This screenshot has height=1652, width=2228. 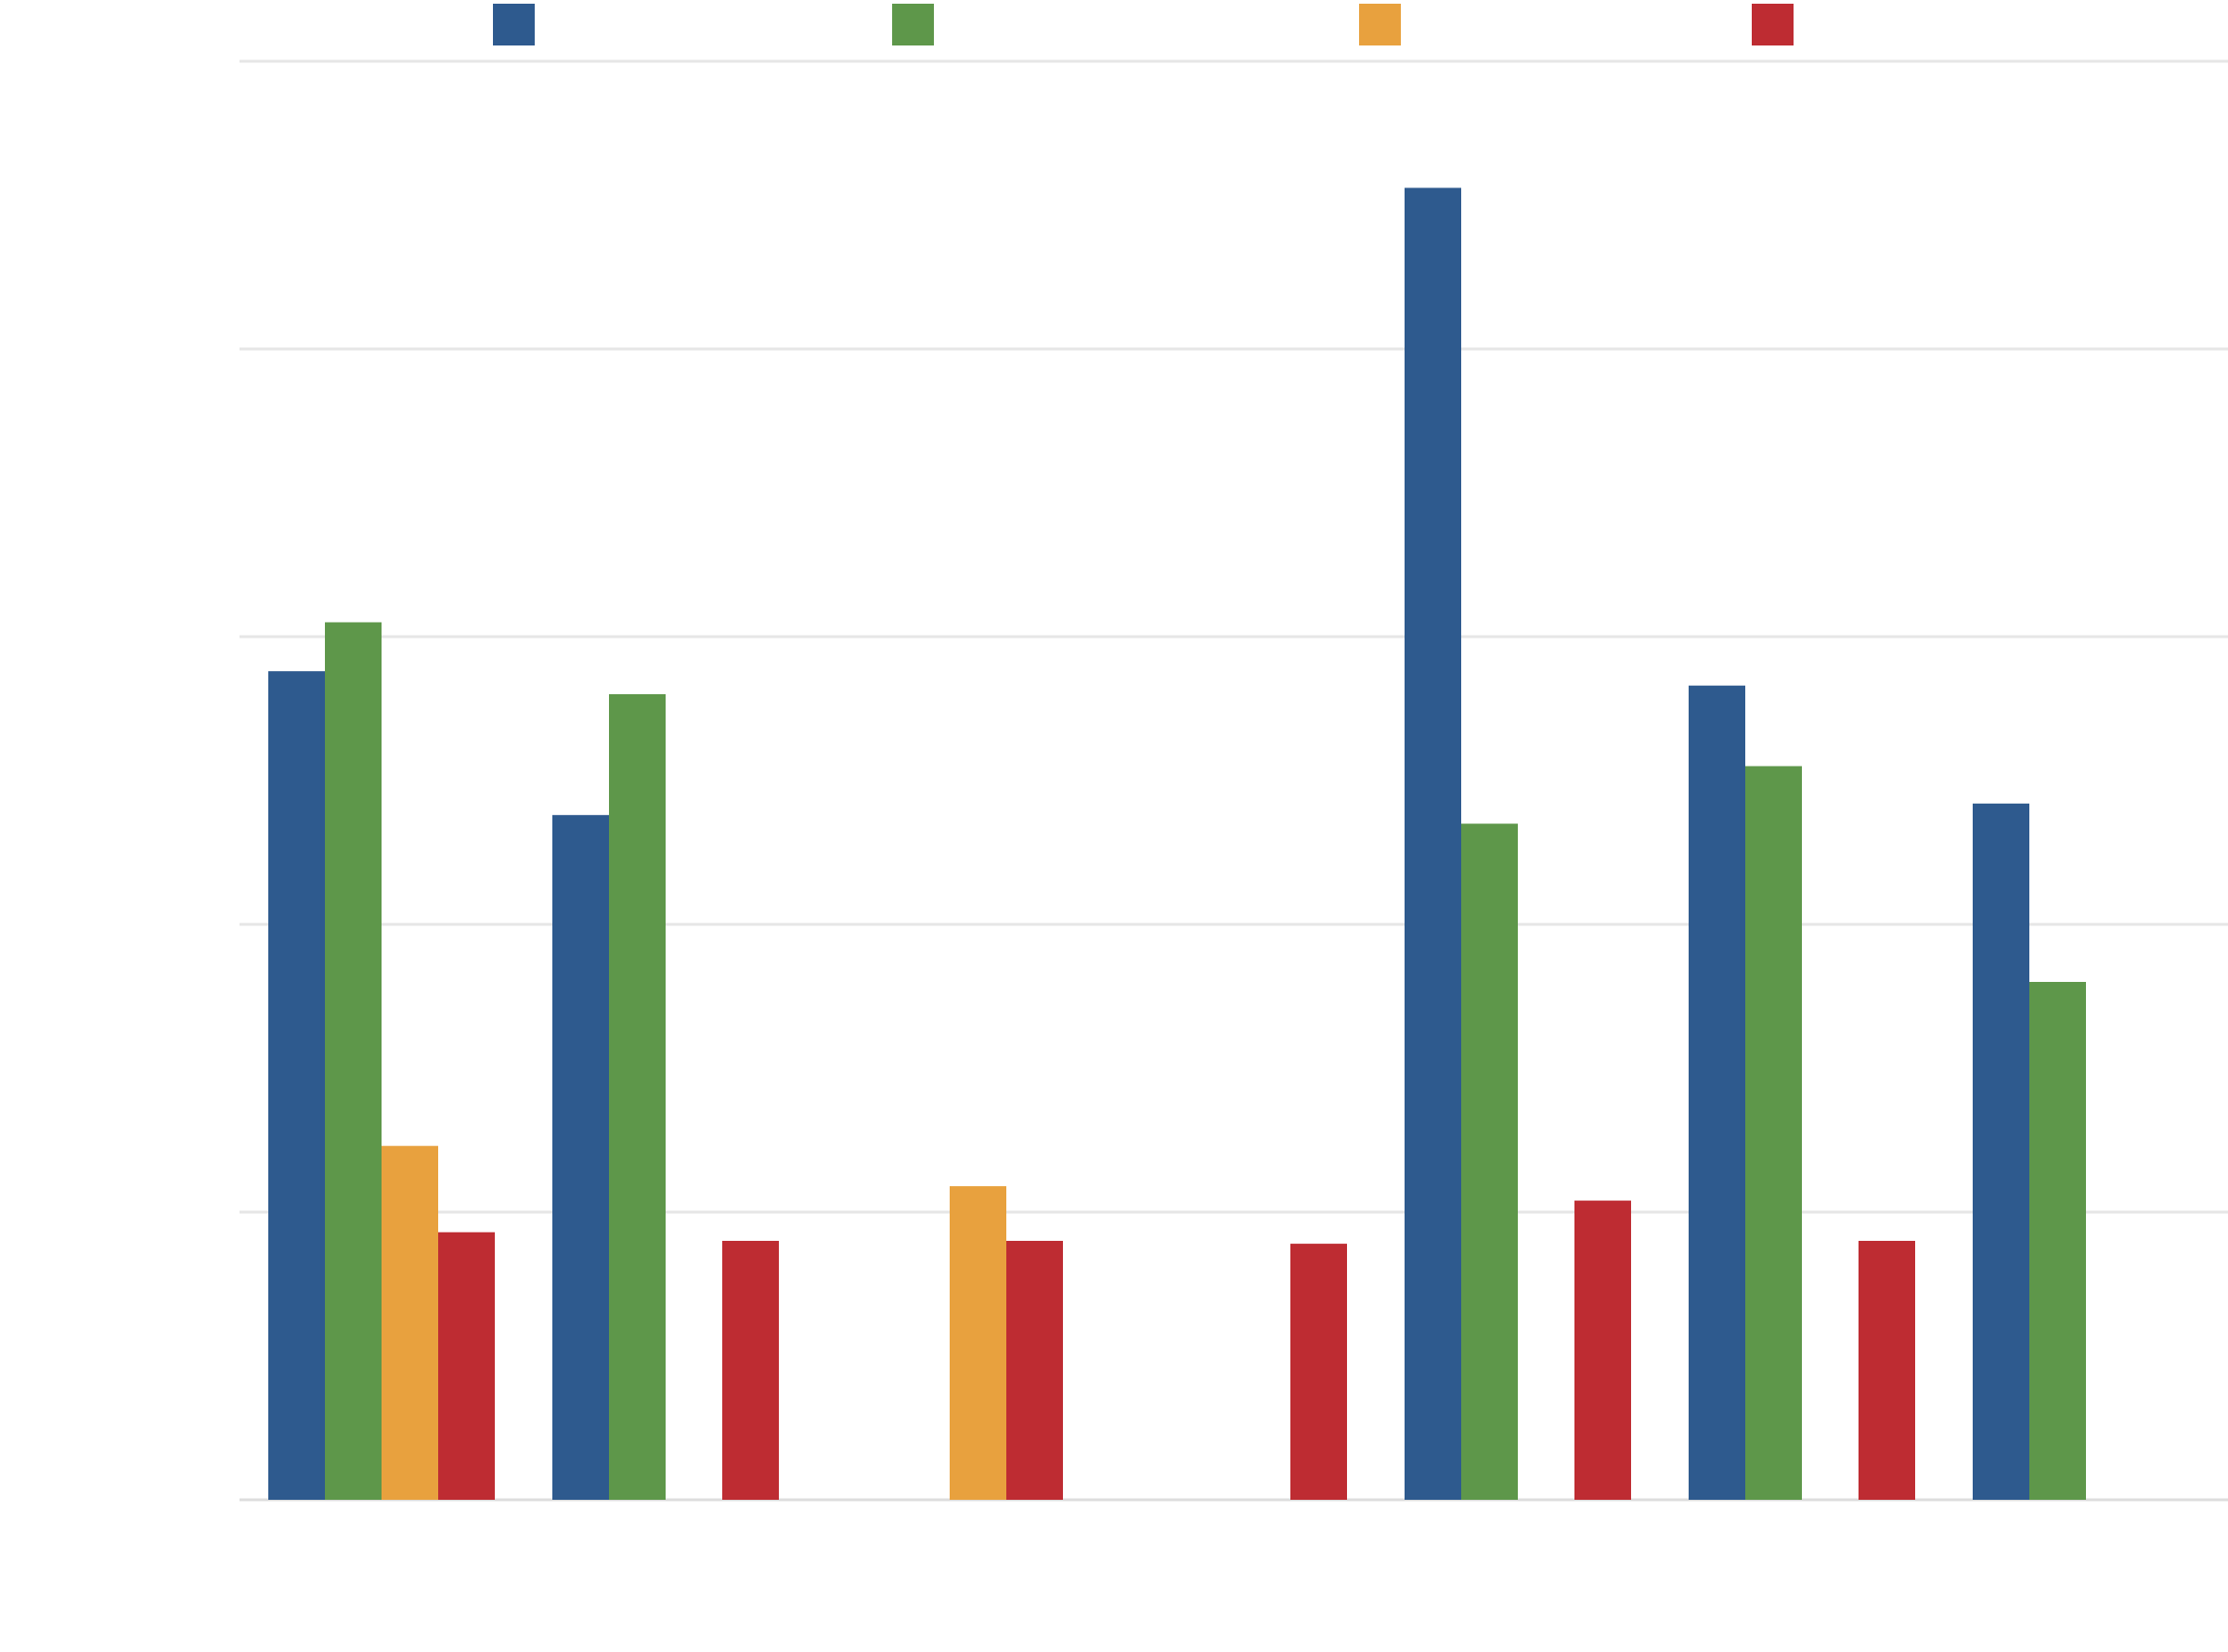 What do you see at coordinates (1143, 24) in the screenshot?
I see `legend` at bounding box center [1143, 24].